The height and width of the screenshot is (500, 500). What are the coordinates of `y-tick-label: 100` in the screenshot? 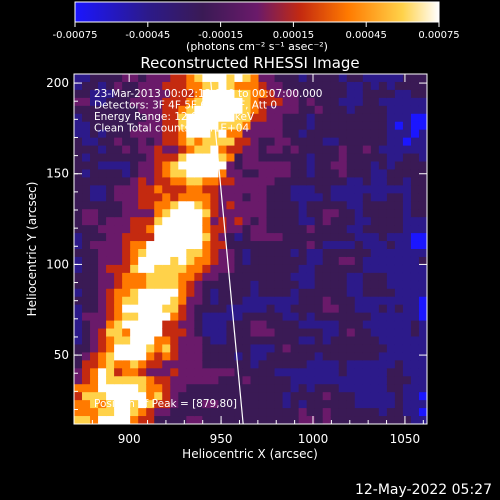 It's located at (57, 264).